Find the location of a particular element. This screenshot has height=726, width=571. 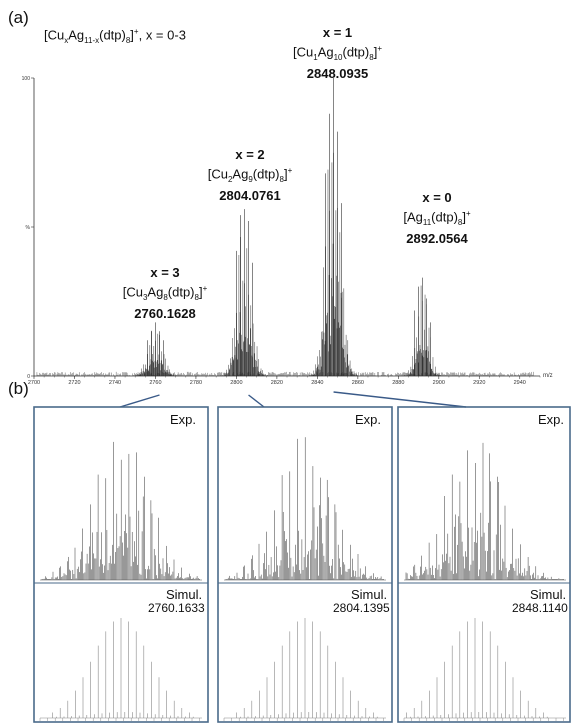

inset-3-exp-label: Exp. is located at coordinates (551, 419).